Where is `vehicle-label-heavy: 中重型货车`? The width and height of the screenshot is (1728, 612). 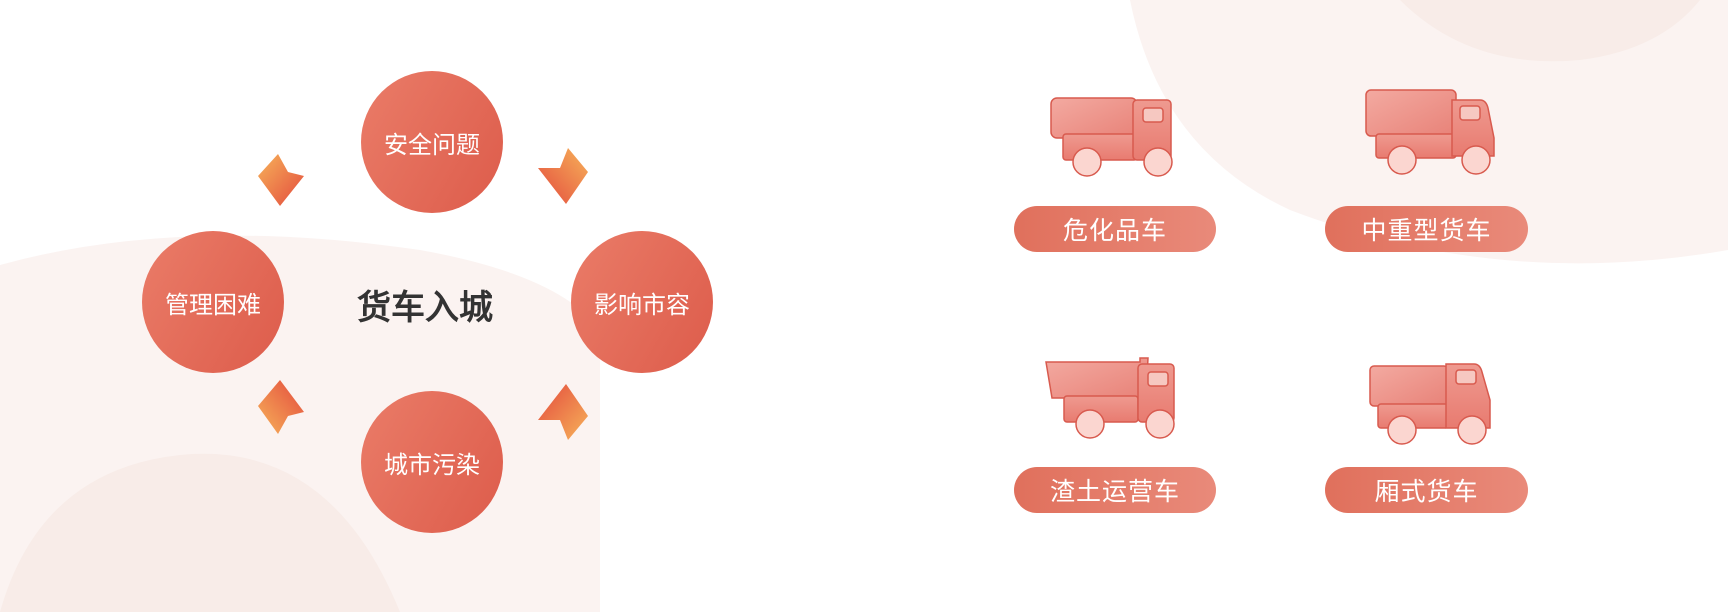 vehicle-label-heavy: 中重型货车 is located at coordinates (1426, 229).